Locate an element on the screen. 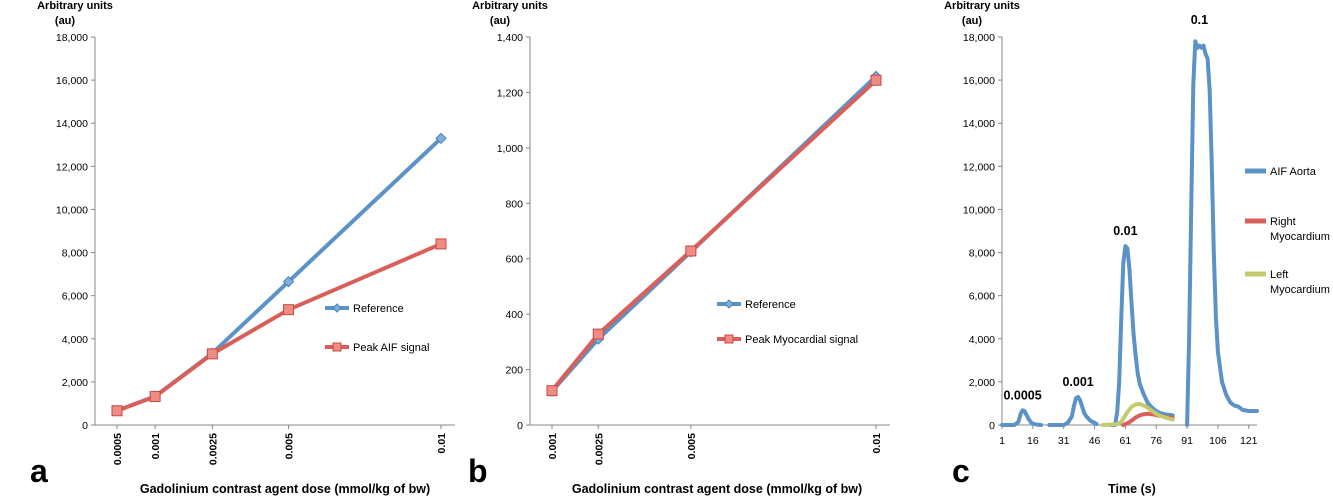 The image size is (1333, 500). x-tick-label: 31 is located at coordinates (1064, 441).